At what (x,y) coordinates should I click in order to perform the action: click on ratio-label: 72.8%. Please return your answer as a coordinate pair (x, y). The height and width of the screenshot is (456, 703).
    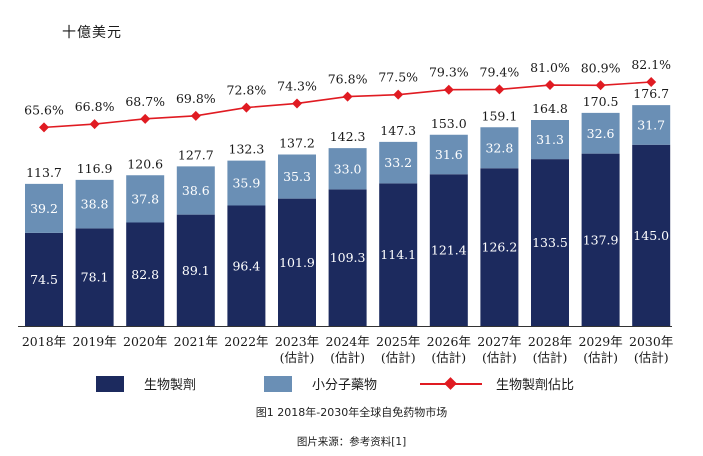
    Looking at the image, I should click on (247, 90).